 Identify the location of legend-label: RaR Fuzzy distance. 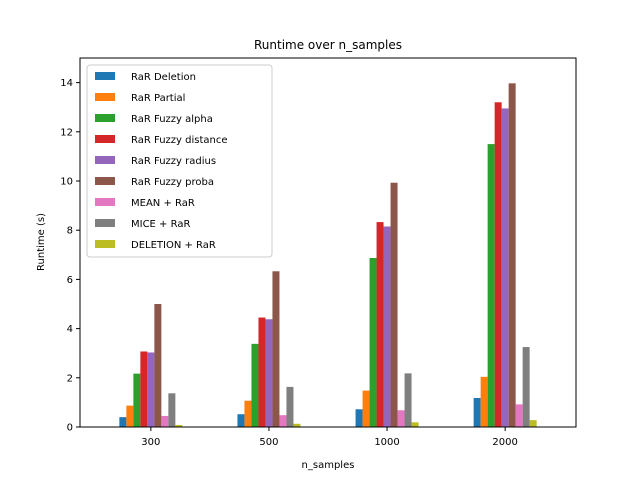
(179, 140).